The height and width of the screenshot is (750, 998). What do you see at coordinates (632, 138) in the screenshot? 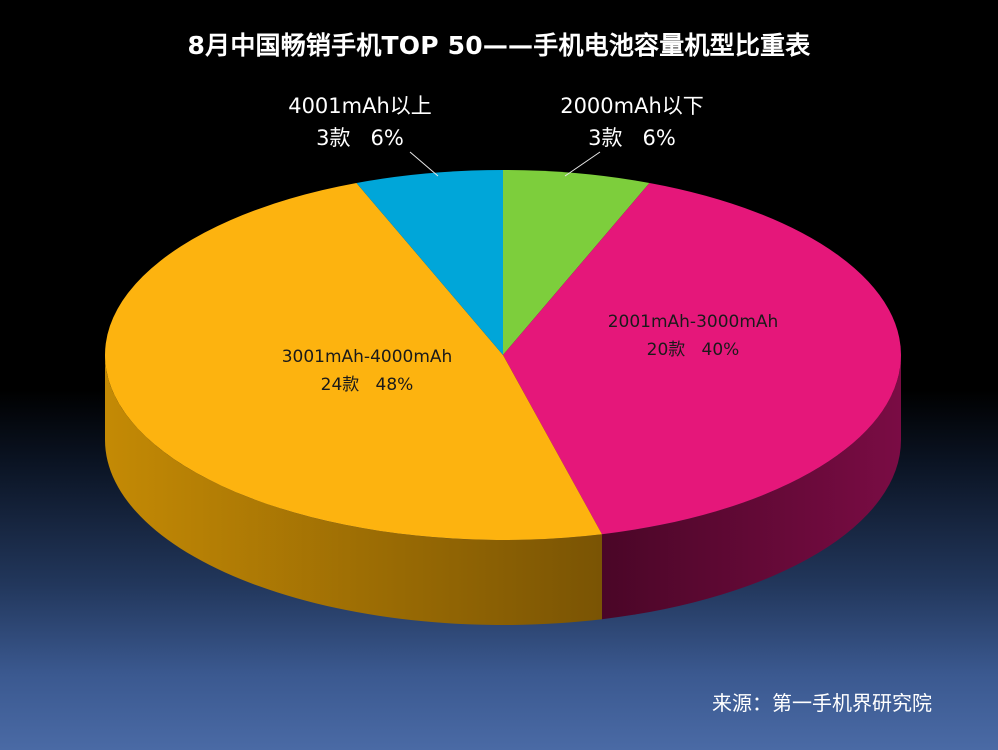
I see `slice-value-label-0: 3款 6%` at bounding box center [632, 138].